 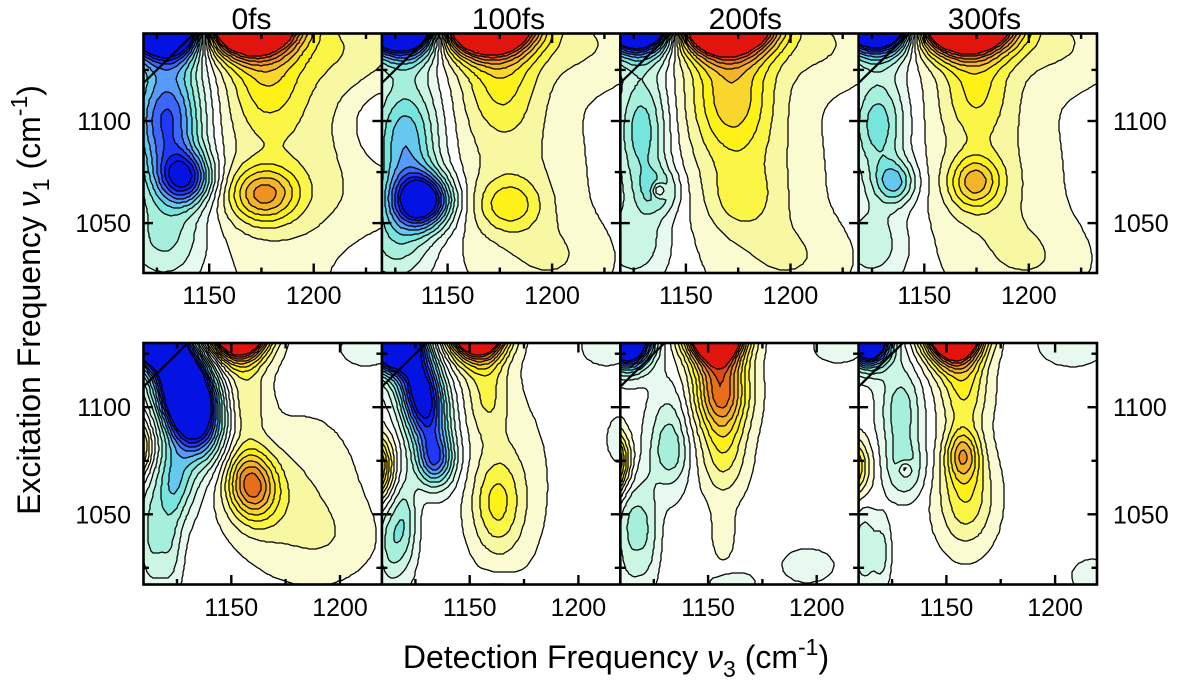 What do you see at coordinates (30, 300) in the screenshot?
I see `svg-text: Excitation Frequency ν1 (cm-1)` at bounding box center [30, 300].